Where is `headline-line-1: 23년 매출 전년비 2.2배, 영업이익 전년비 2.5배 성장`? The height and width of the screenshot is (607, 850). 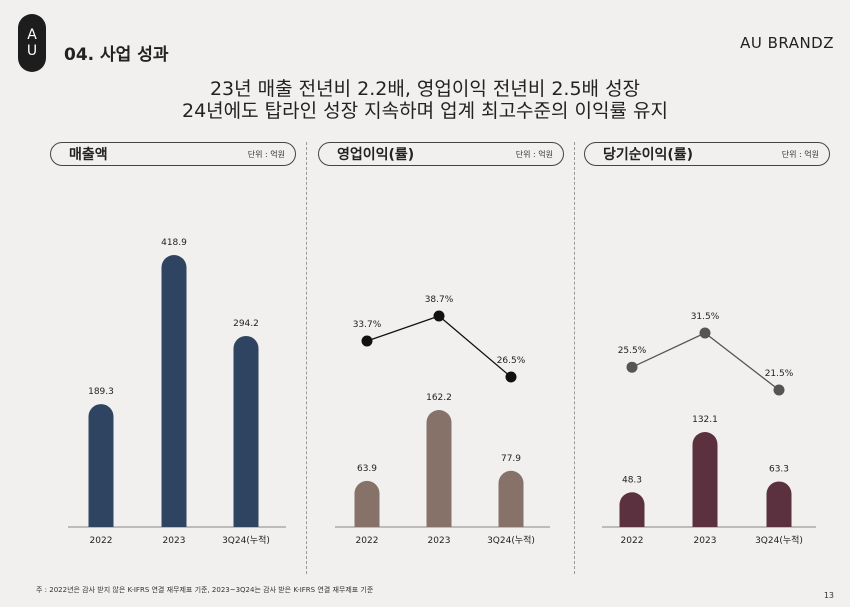 headline-line-1: 23년 매출 전년비 2.2배, 영업이익 전년비 2.5배 성장 is located at coordinates (425, 89).